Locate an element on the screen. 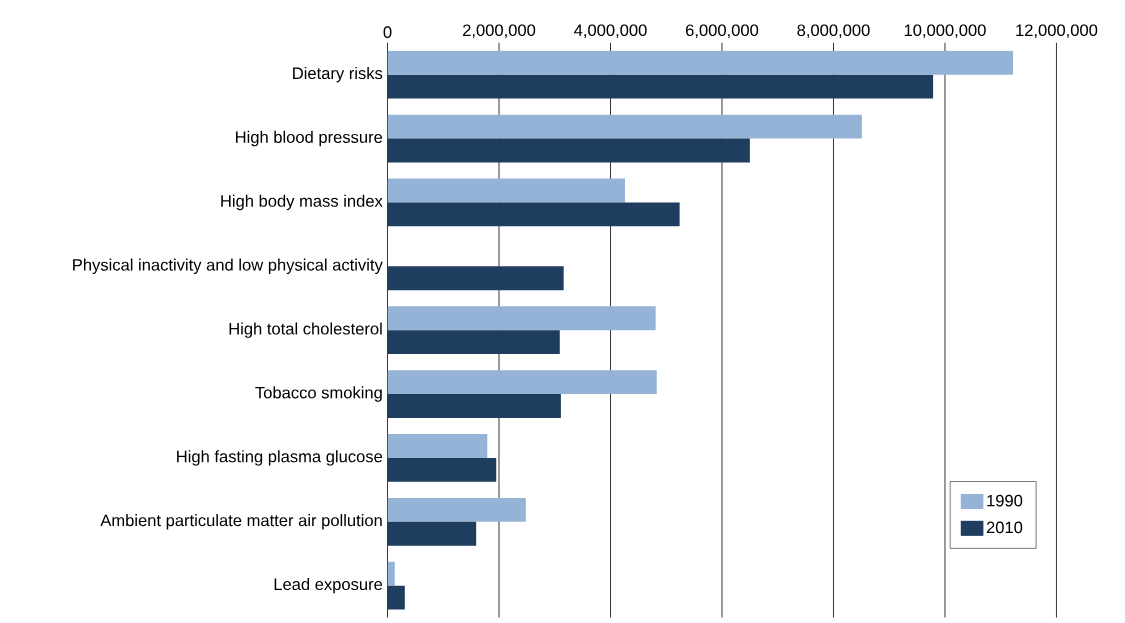  y-tick-label: Physical inactivity and low physical activity is located at coordinates (228, 266).